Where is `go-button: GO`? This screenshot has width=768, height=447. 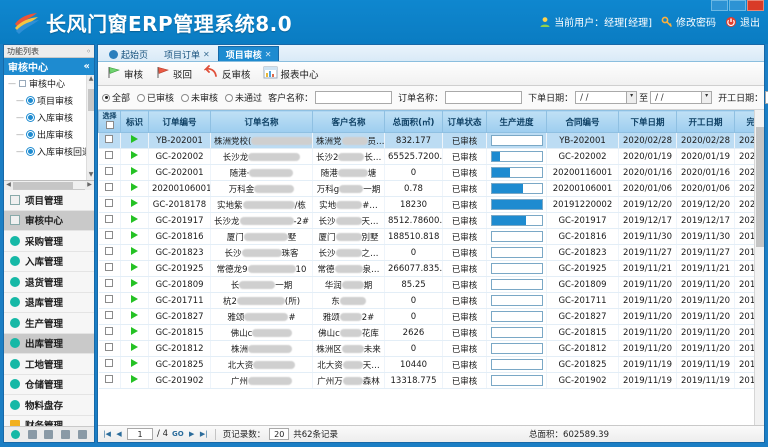
go-button: GO is located at coordinates (177, 434).